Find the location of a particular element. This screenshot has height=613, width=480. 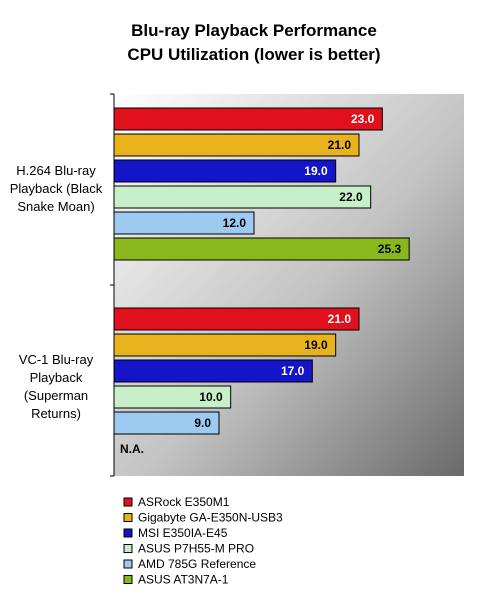

value-label: 10.0 is located at coordinates (211, 397).